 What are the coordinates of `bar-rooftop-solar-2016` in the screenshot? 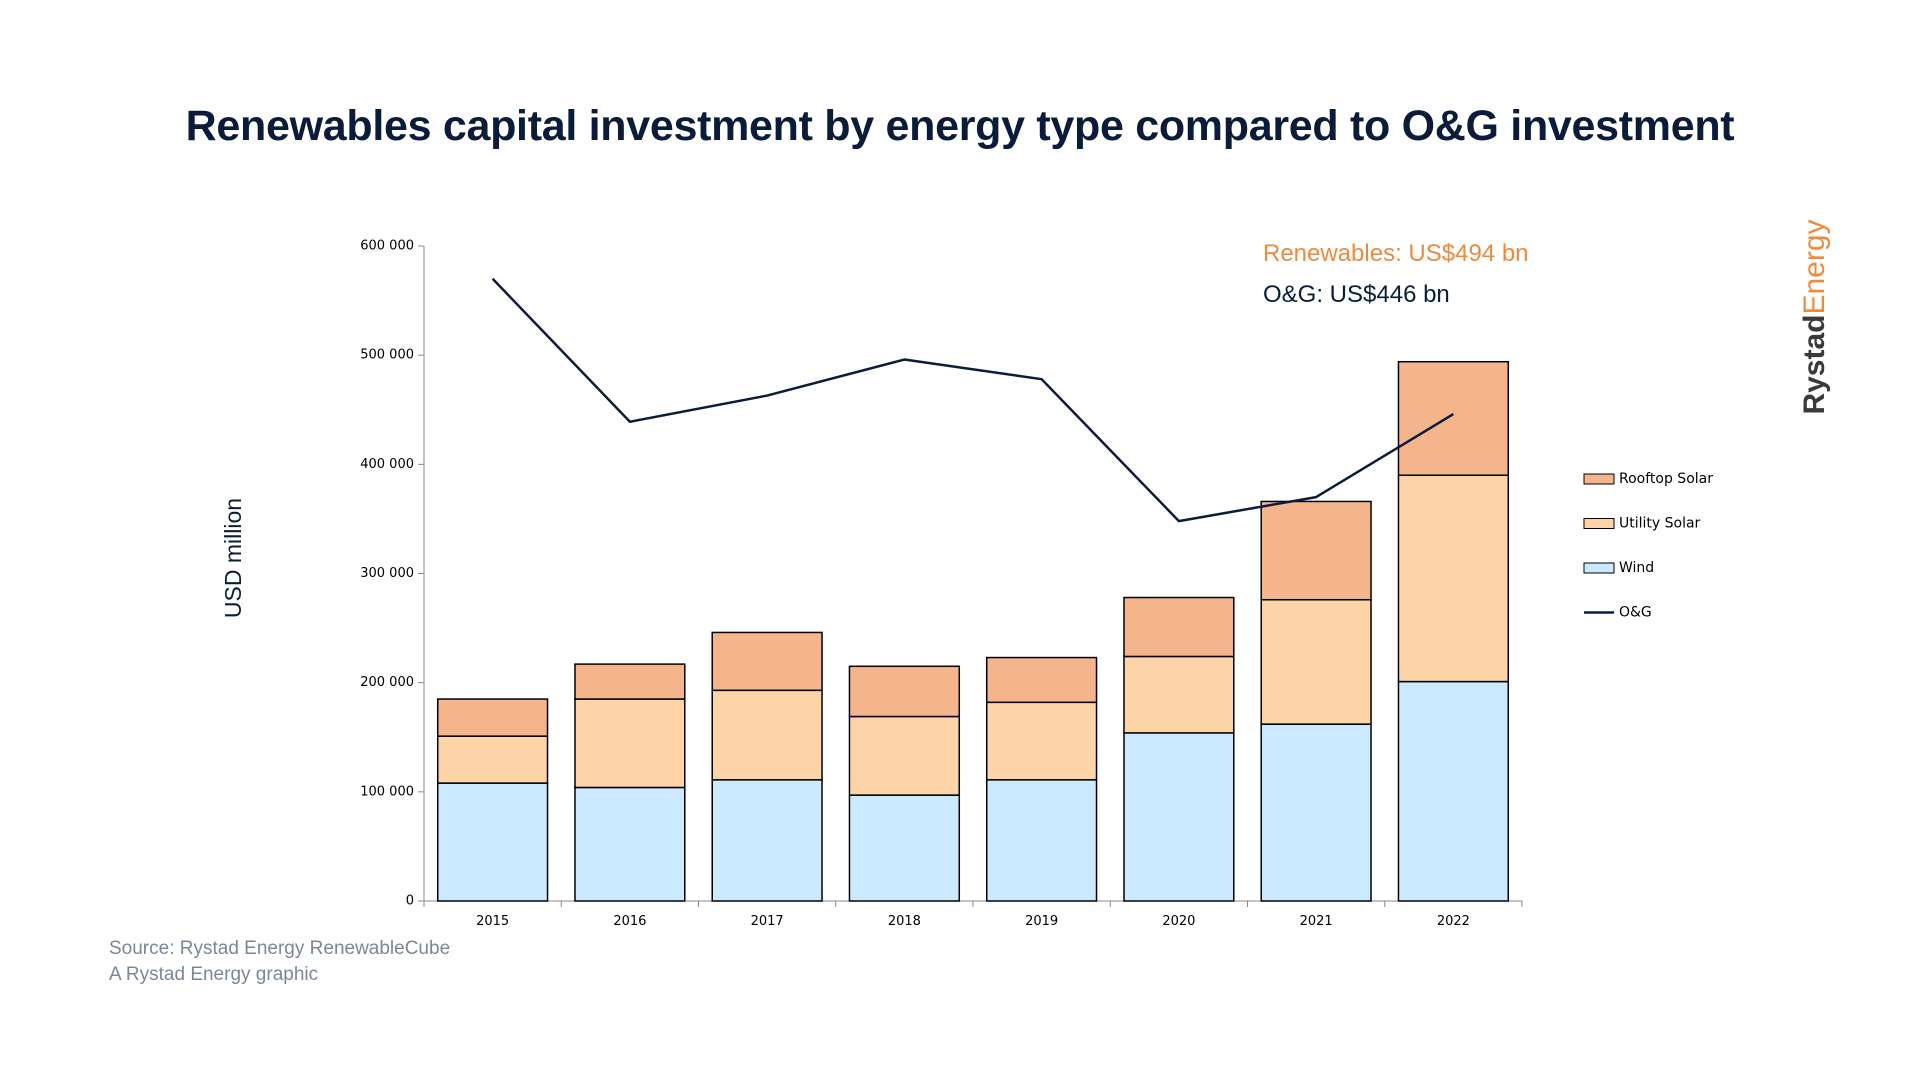 It's located at (630, 681).